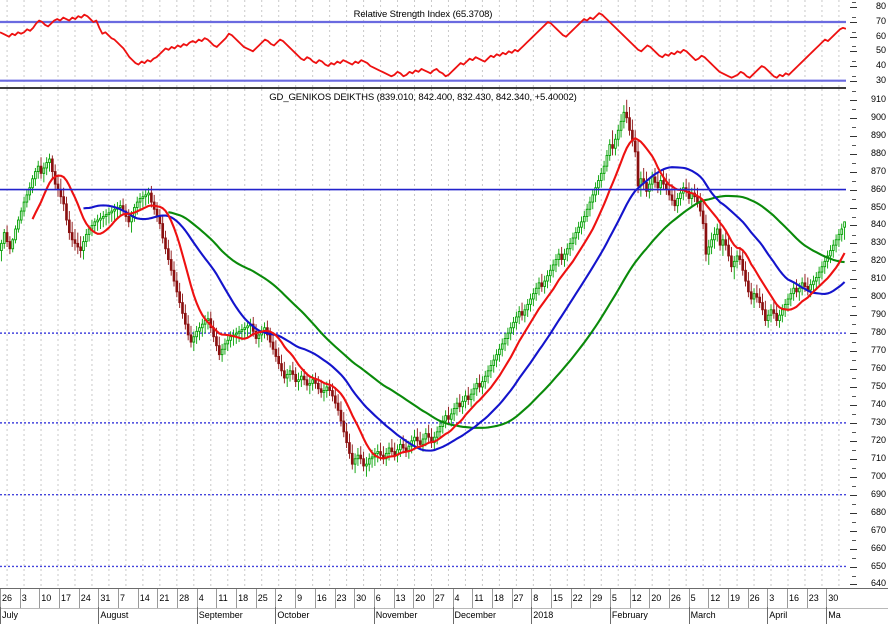 This screenshot has height=624, width=888. I want to click on price-axis-label: 900, so click(878, 116).